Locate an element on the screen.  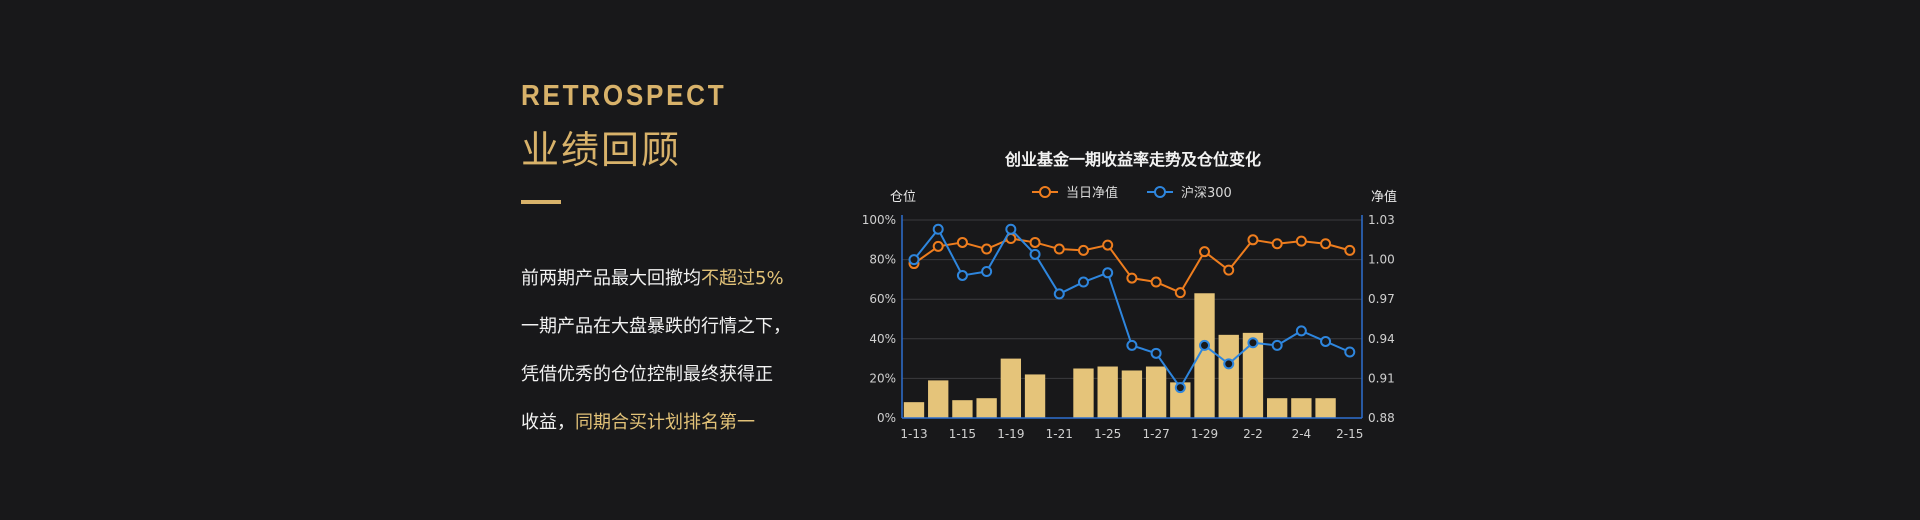
x-tick-label: 1-15 is located at coordinates (962, 434).